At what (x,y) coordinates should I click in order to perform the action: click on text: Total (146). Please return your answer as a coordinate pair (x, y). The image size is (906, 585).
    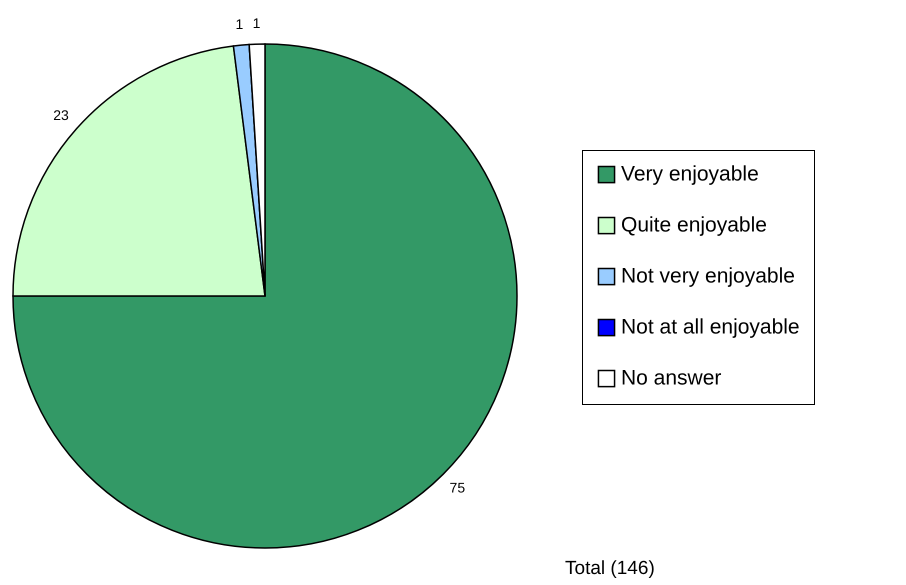
    Looking at the image, I should click on (610, 568).